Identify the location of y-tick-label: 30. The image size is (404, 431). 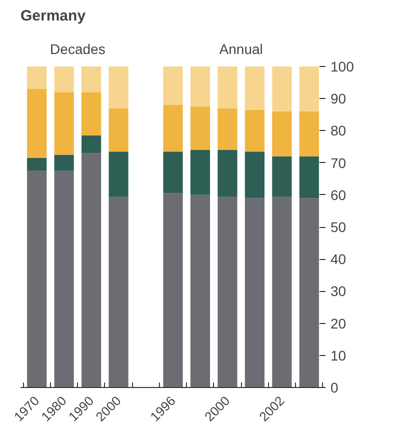
(338, 291).